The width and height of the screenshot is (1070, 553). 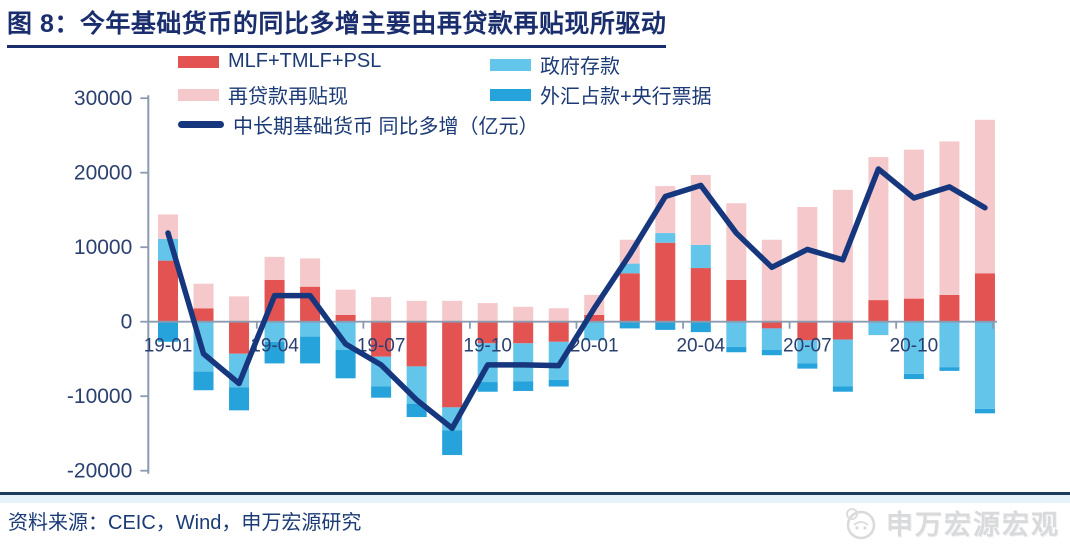 I want to click on x-tick-label: 20-07, so click(x=807, y=346).